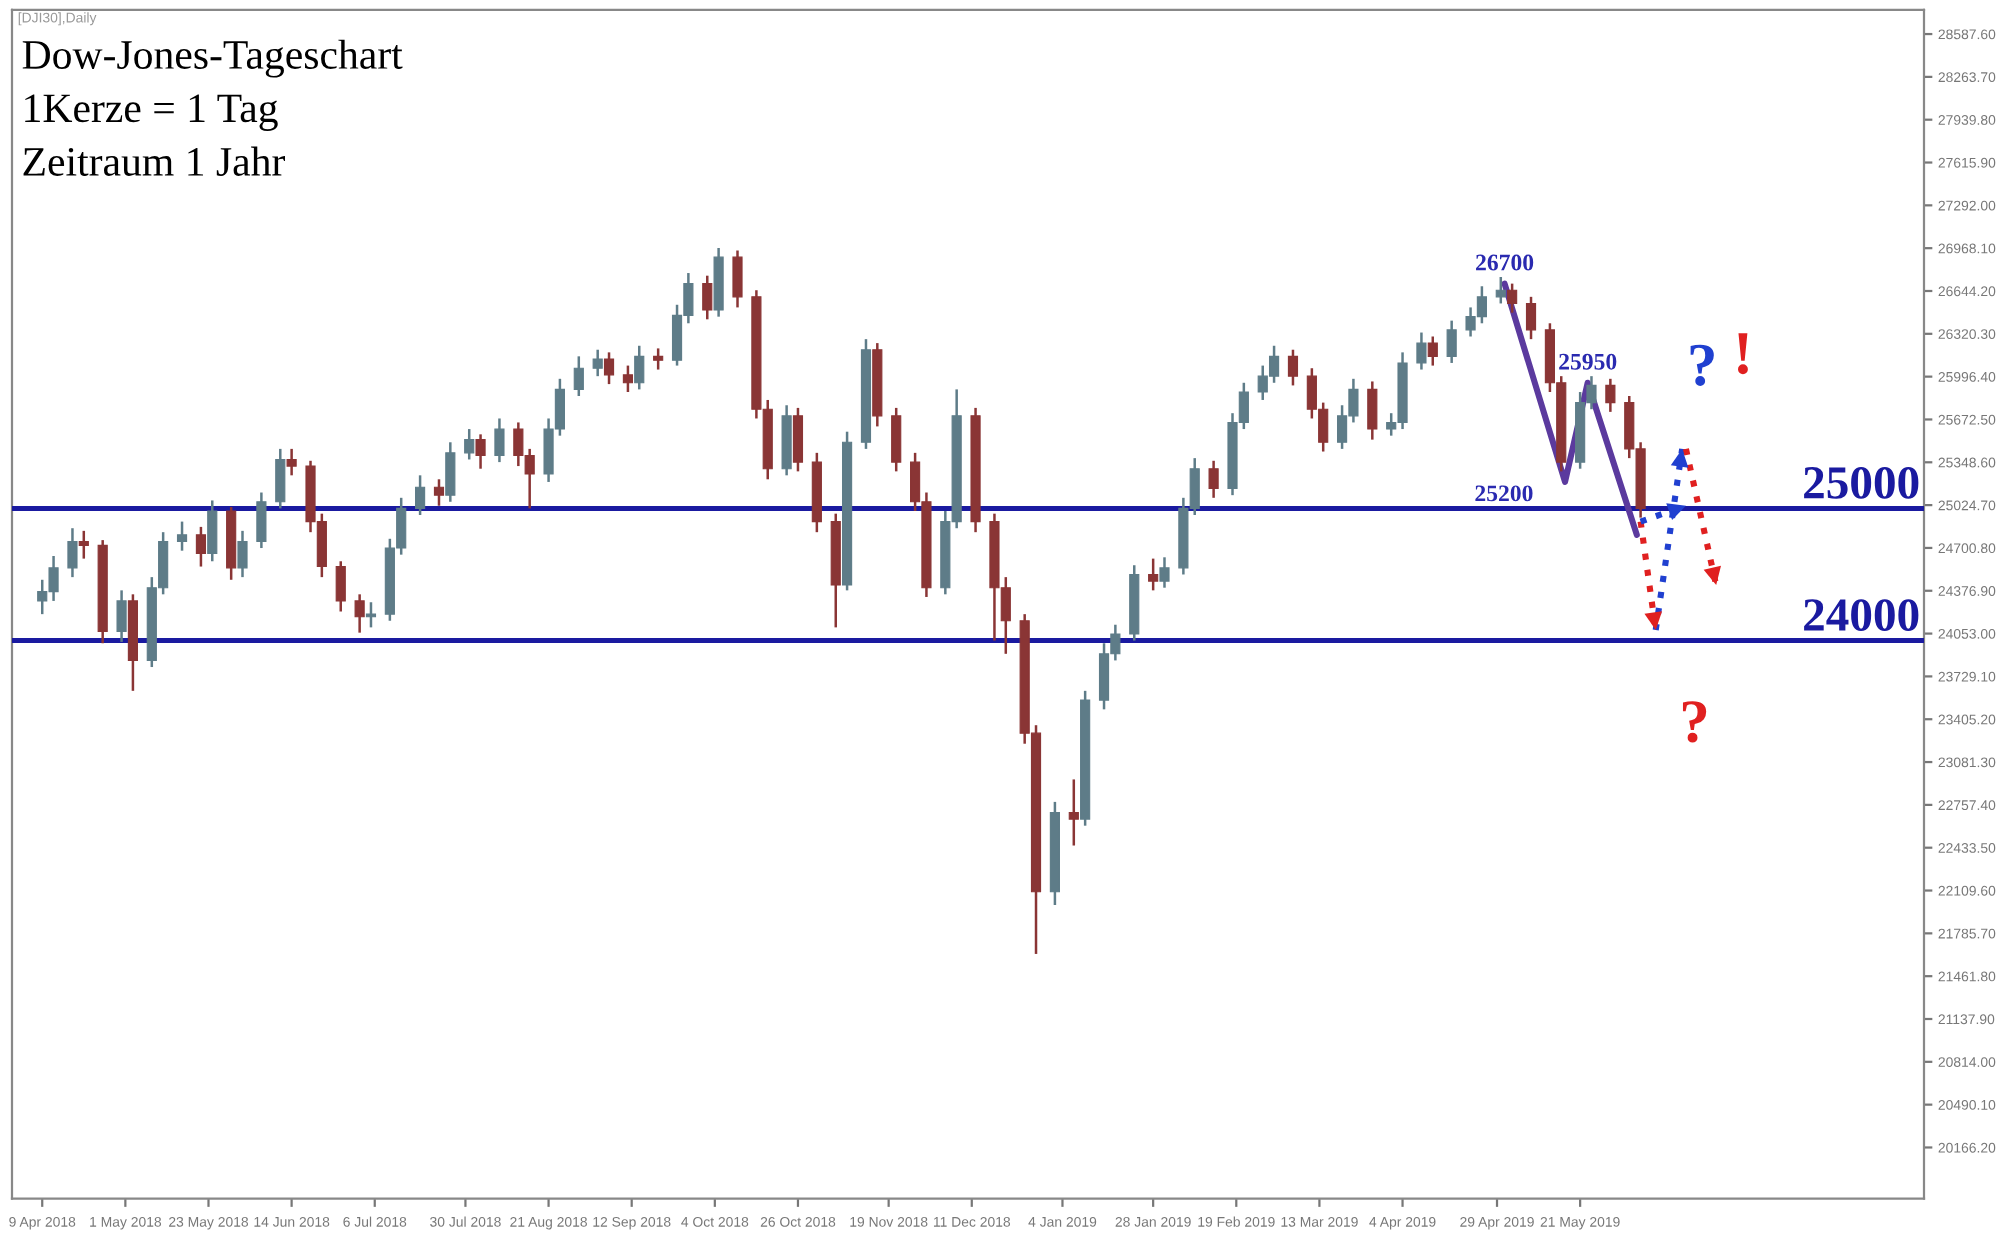 This screenshot has height=1242, width=2000. I want to click on ref-line-label: 25000, so click(1861, 482).